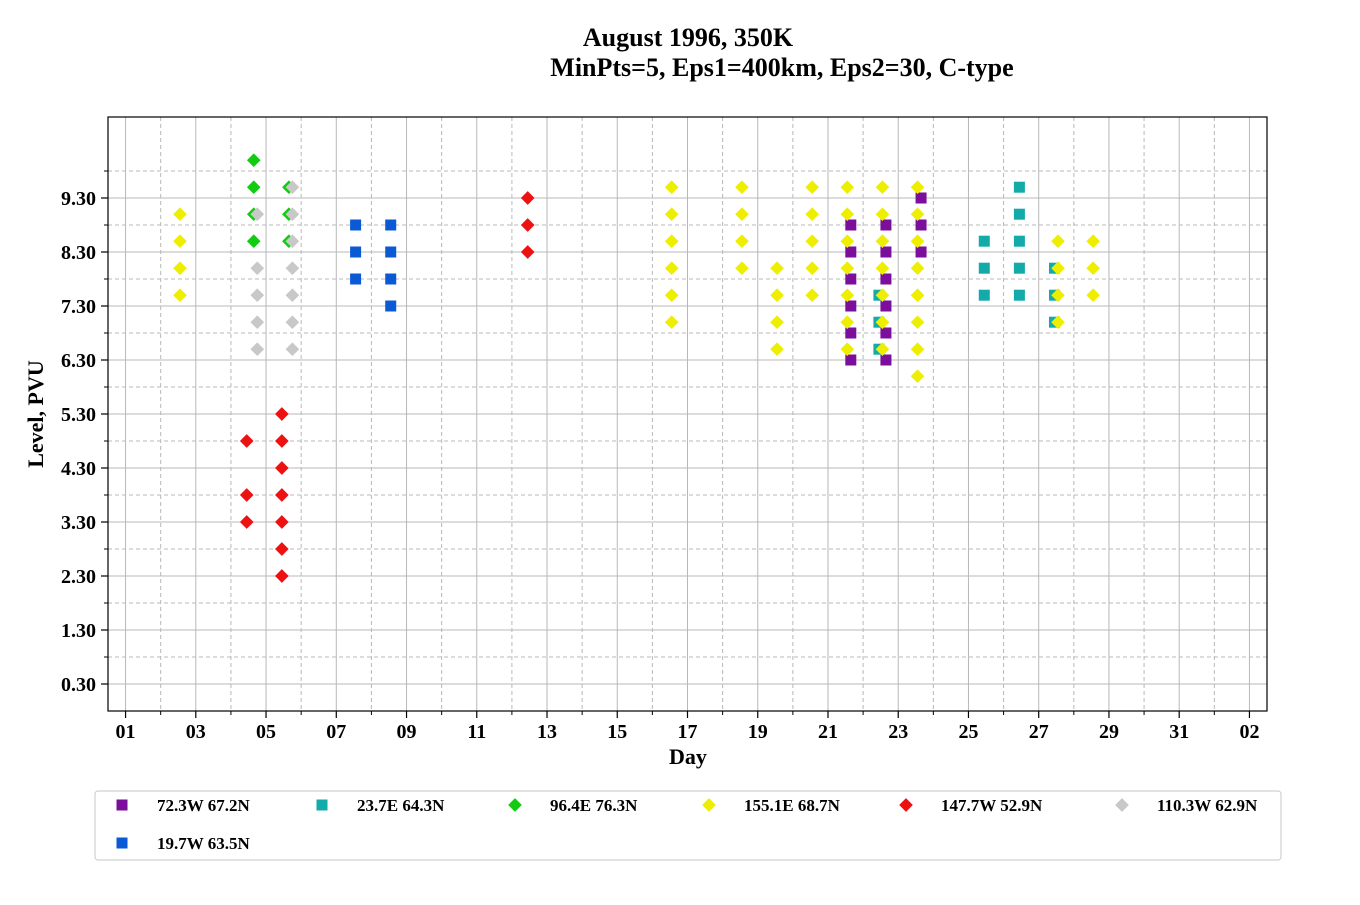 Image resolution: width=1360 pixels, height=905 pixels. What do you see at coordinates (1249, 732) in the screenshot?
I see `x-tick-label: 02` at bounding box center [1249, 732].